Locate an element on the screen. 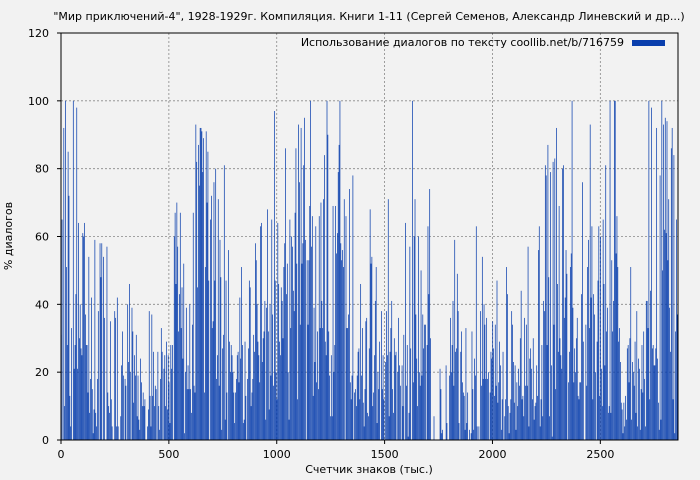 This screenshot has height=480, width=700. x-tick-label: 1000 is located at coordinates (277, 454).